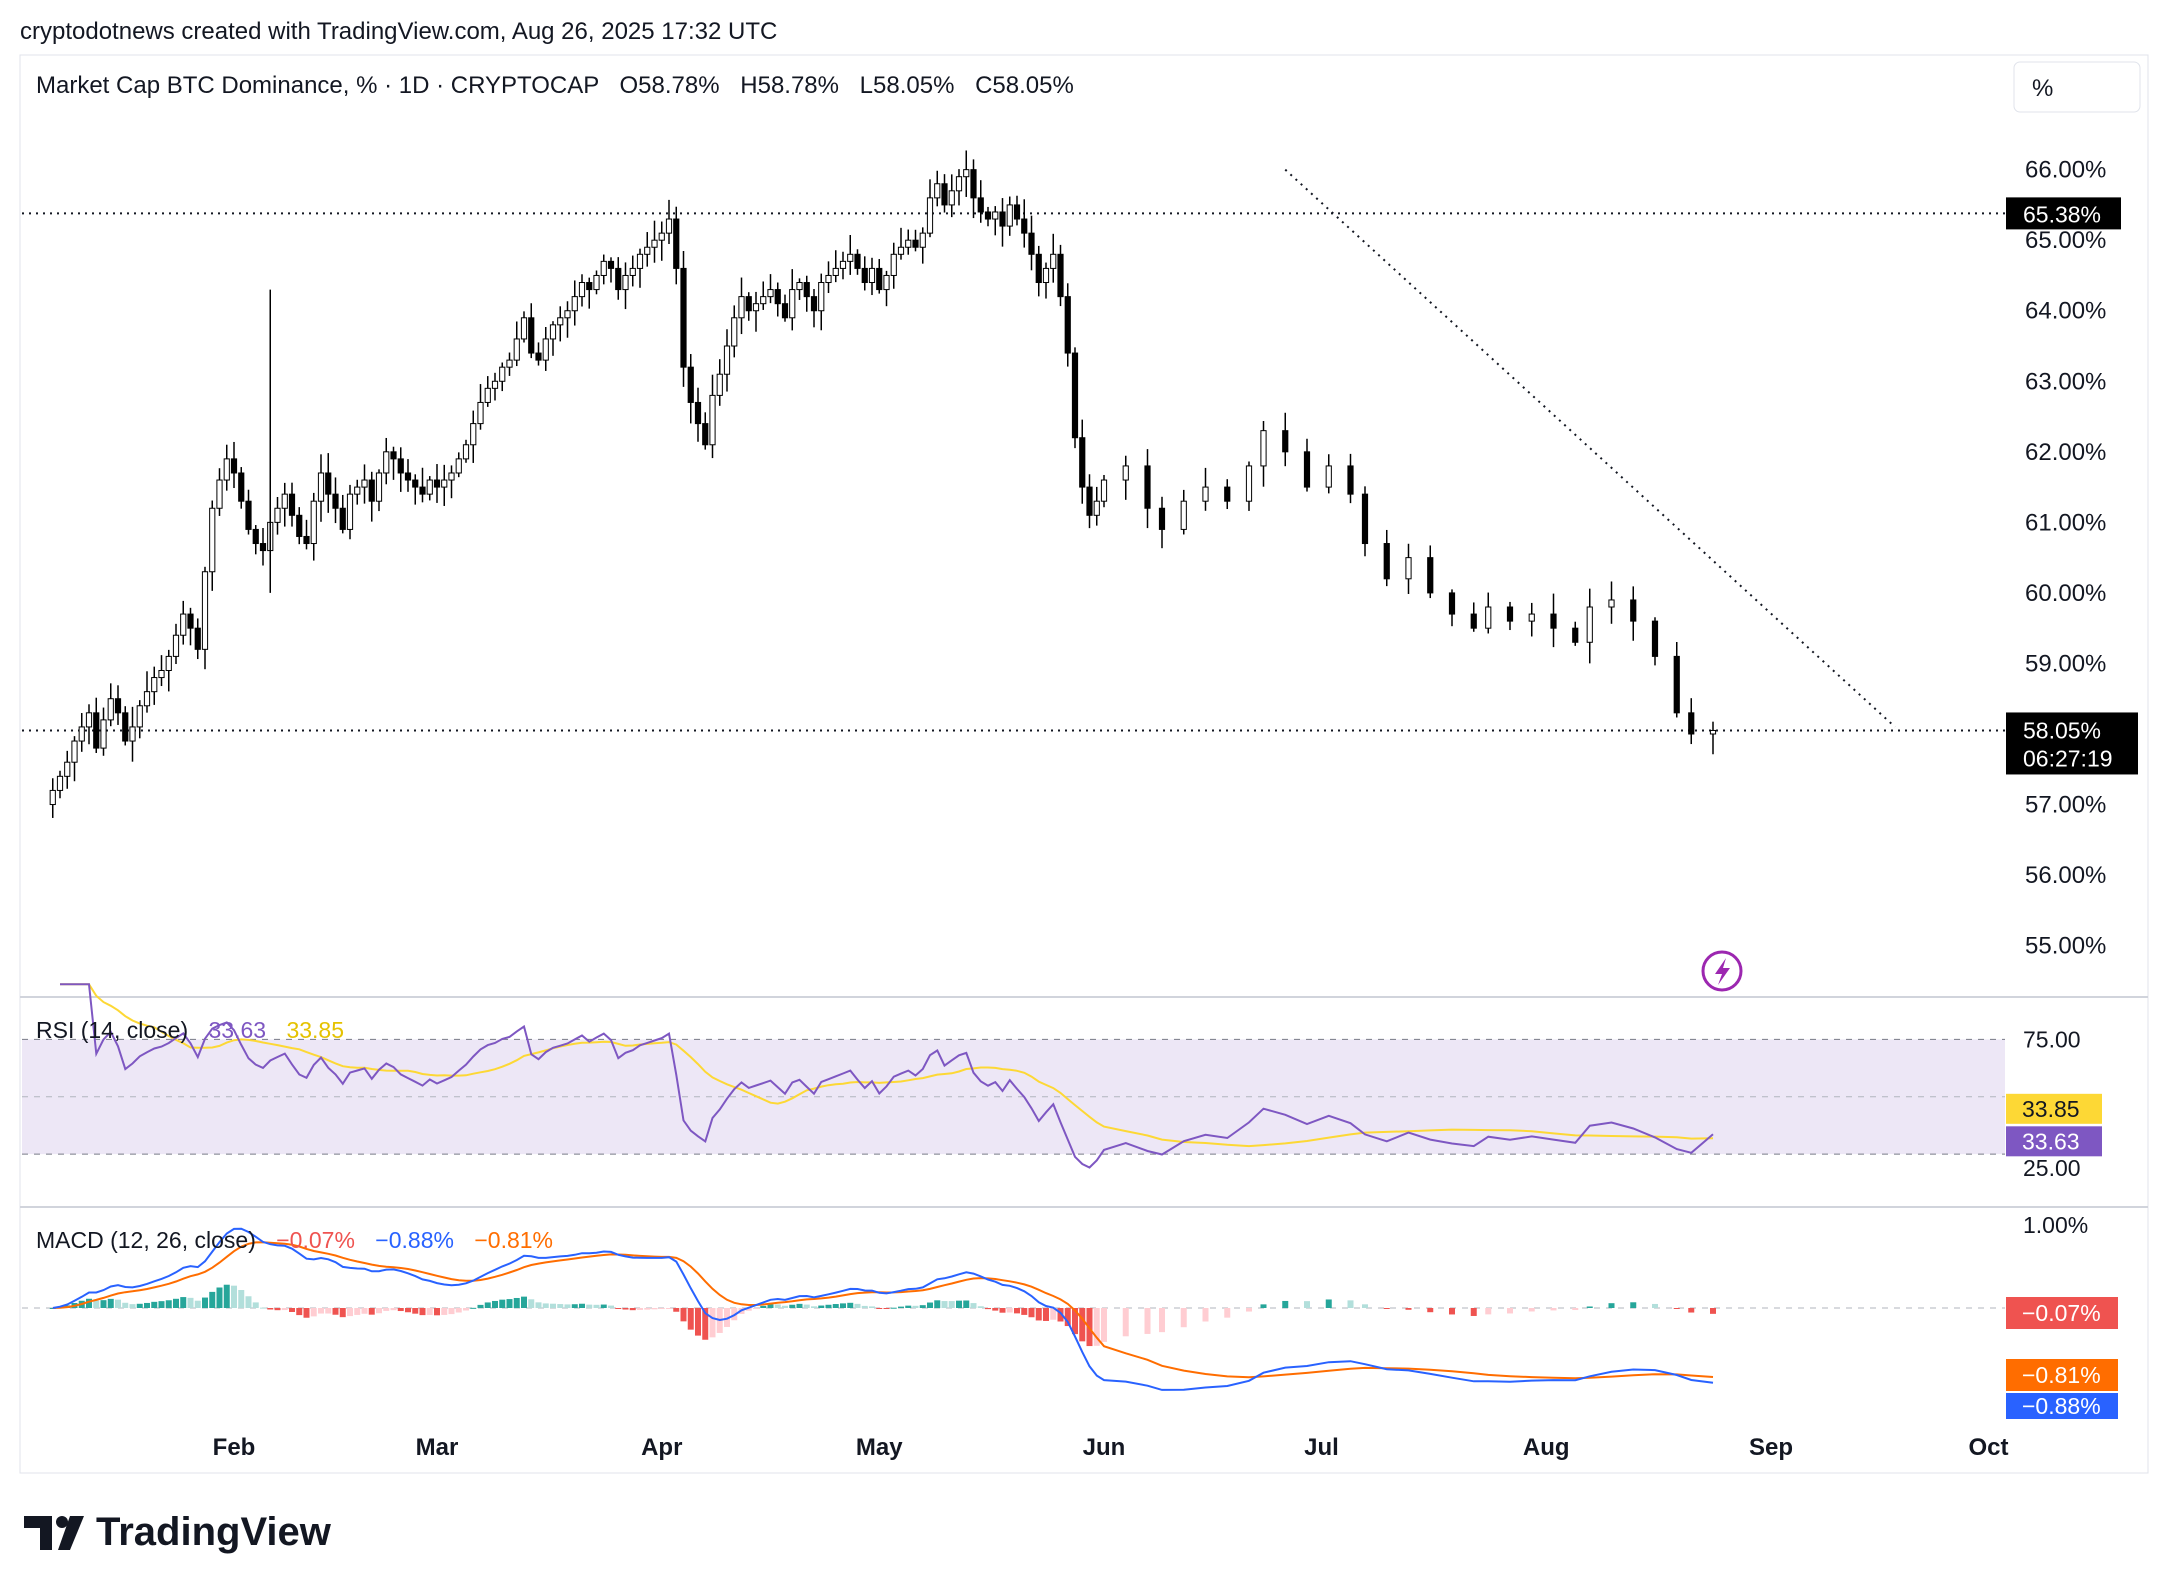 The width and height of the screenshot is (2168, 1592). Describe the element at coordinates (1722, 971) in the screenshot. I see `lightning-alert-icon` at that location.